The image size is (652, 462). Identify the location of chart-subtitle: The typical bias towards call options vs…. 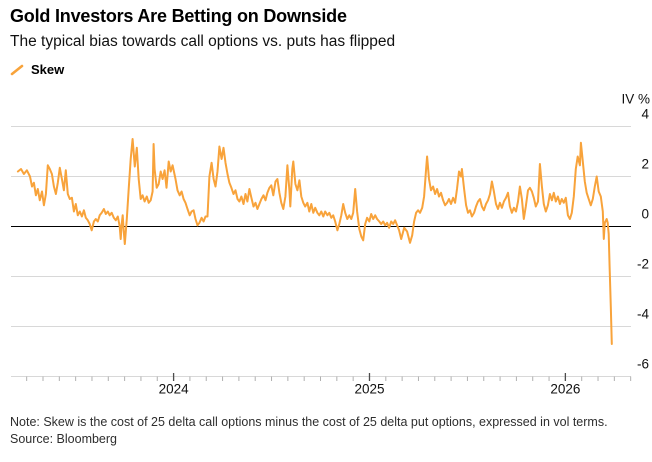
(203, 41).